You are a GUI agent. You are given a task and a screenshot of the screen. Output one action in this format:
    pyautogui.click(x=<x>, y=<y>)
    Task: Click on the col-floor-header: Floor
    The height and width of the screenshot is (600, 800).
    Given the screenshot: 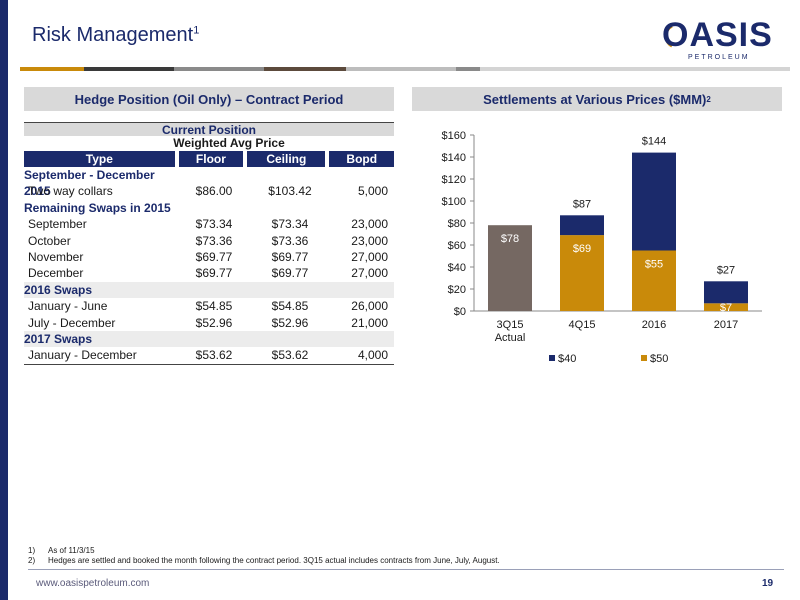 What is the action you would take?
    pyautogui.click(x=211, y=159)
    